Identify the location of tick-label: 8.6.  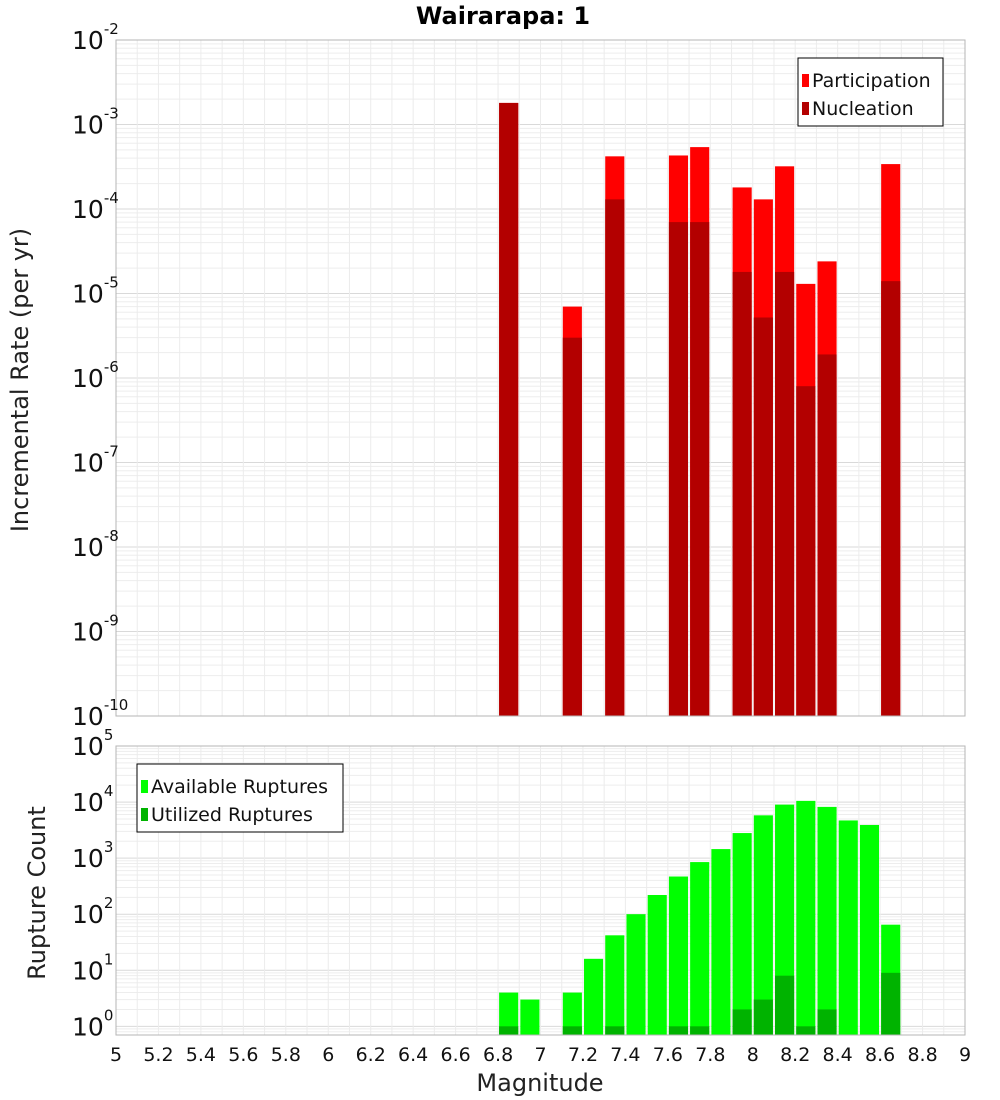
(880, 1055).